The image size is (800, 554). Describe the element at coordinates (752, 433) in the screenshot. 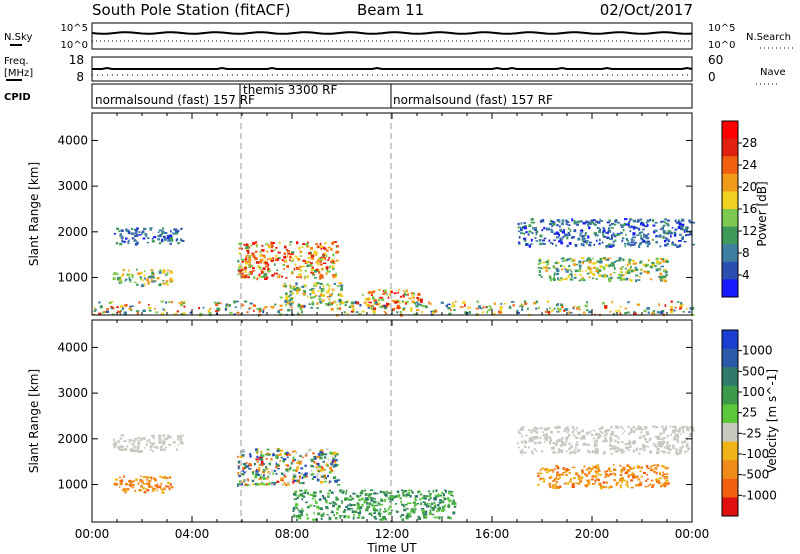

I see `colorbar-tick-label: -25` at that location.